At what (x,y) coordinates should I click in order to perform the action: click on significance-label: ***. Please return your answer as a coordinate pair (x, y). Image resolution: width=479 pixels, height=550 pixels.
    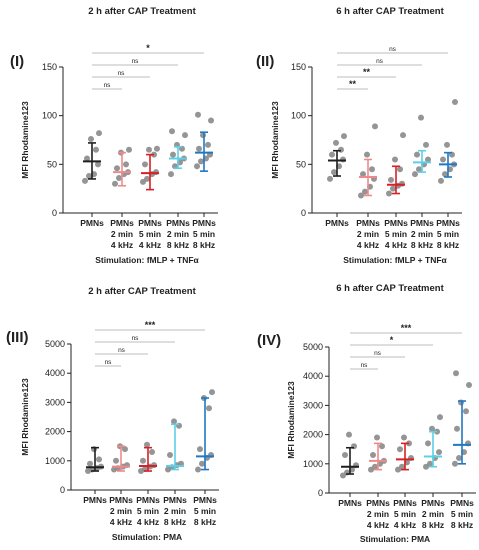
    Looking at the image, I should click on (150, 325).